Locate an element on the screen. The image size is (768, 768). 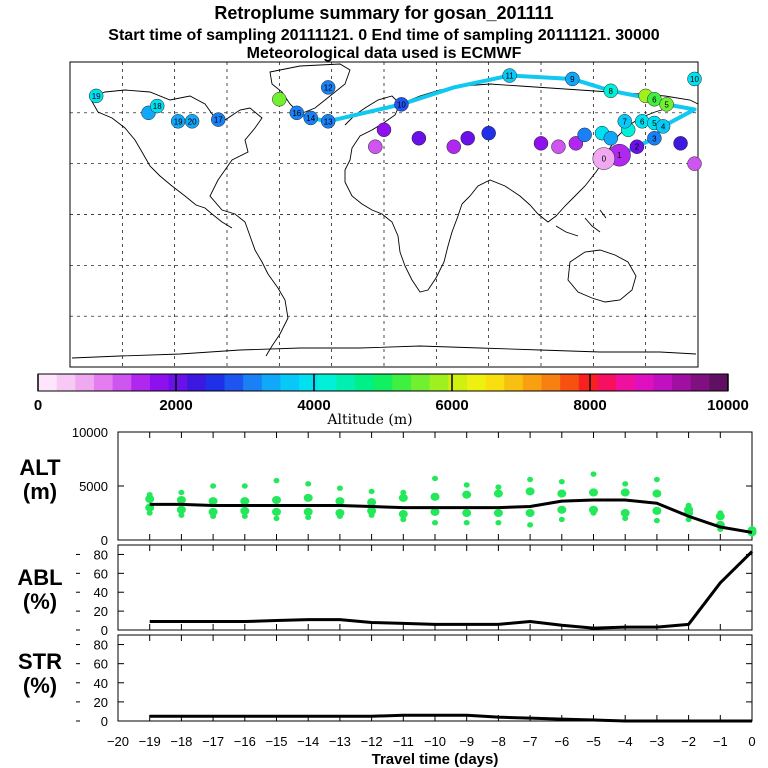
meteorological-data-subtitle: Meteorological data used is ECMWF is located at coordinates (384, 53).